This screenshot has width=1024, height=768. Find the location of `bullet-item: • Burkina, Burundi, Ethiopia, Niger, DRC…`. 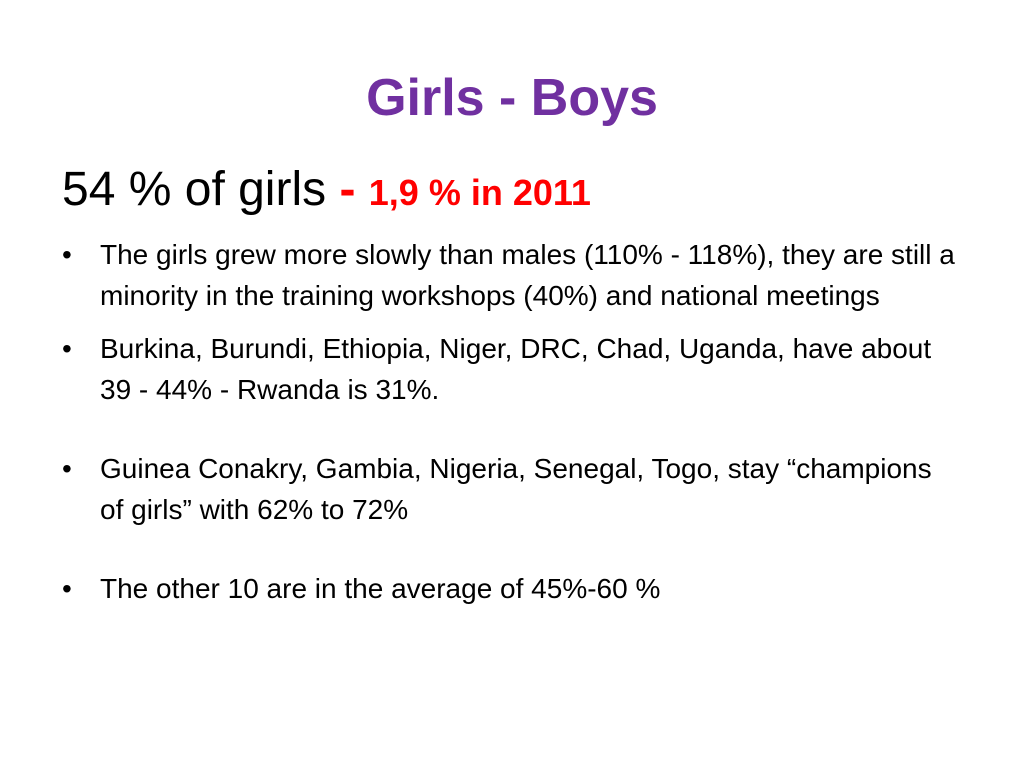

bullet-item: • Burkina, Burundi, Ethiopia, Niger, DRC… is located at coordinates (512, 369).